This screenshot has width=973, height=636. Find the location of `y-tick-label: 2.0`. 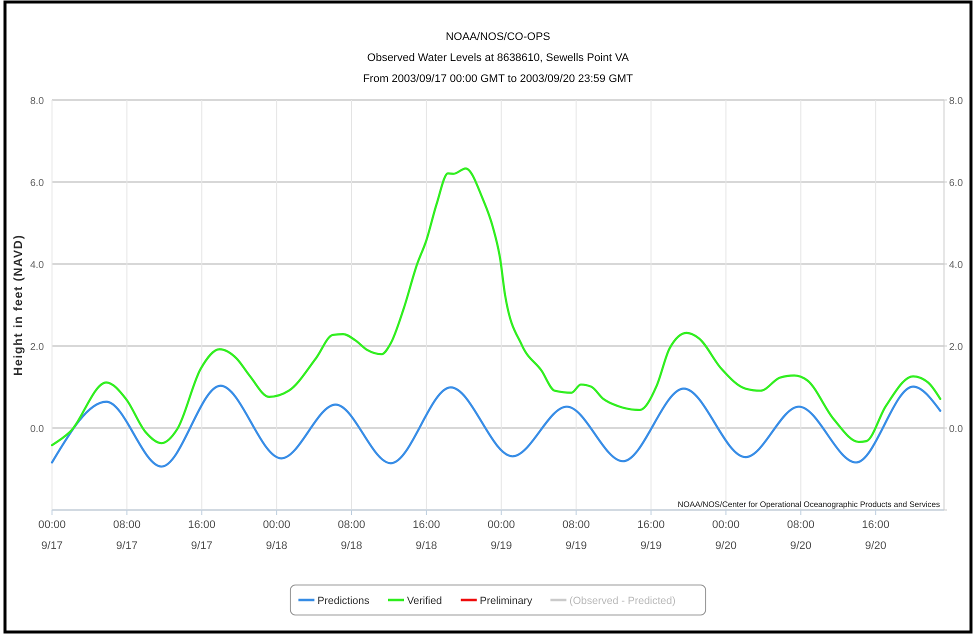

y-tick-label: 2.0 is located at coordinates (37, 347).